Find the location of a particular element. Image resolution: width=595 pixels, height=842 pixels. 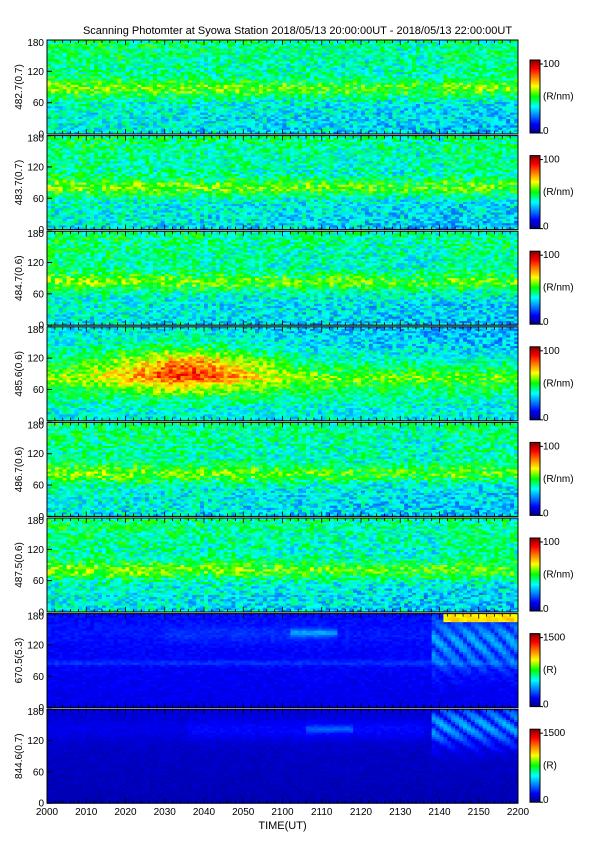

panel-ylabel: 482.7(0.7) is located at coordinates (19, 87).